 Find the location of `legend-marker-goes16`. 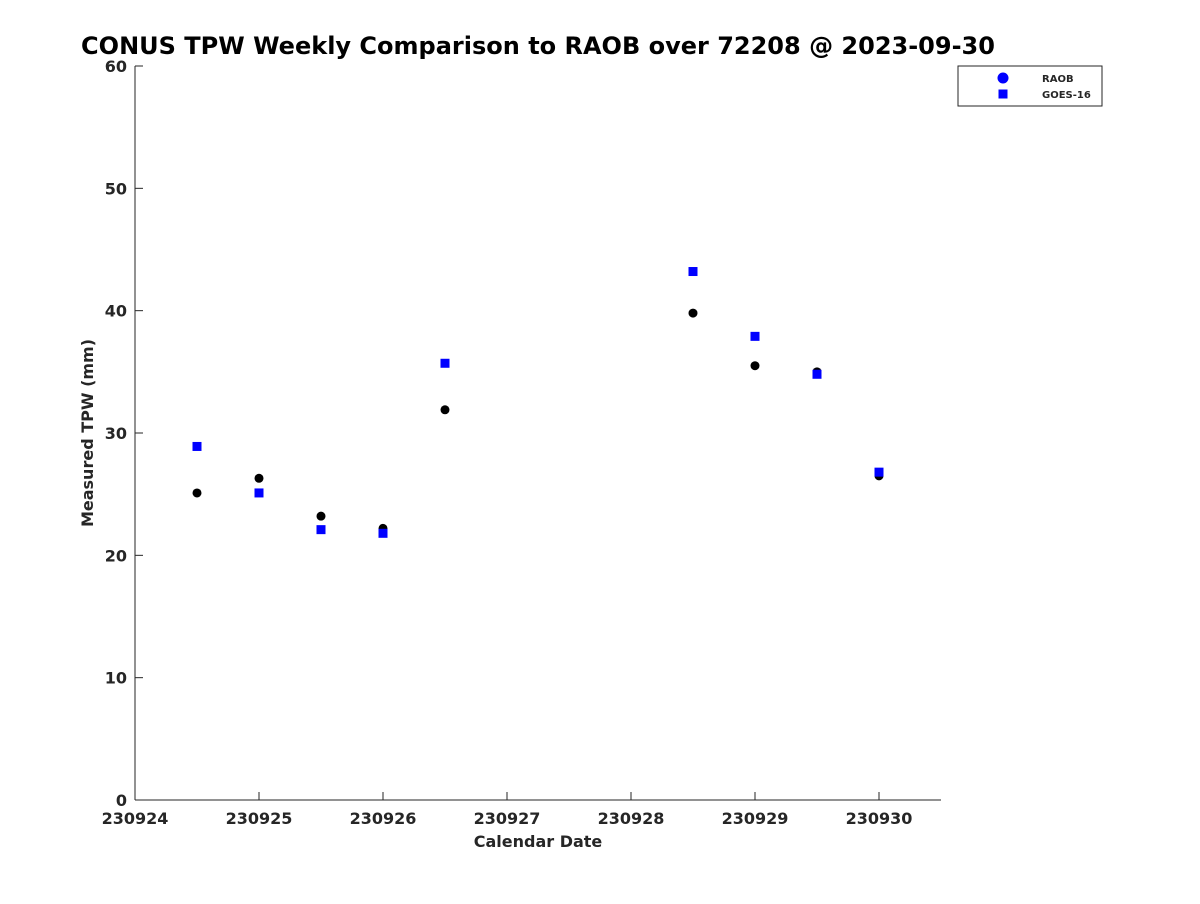

legend-marker-goes16 is located at coordinates (1003, 94).